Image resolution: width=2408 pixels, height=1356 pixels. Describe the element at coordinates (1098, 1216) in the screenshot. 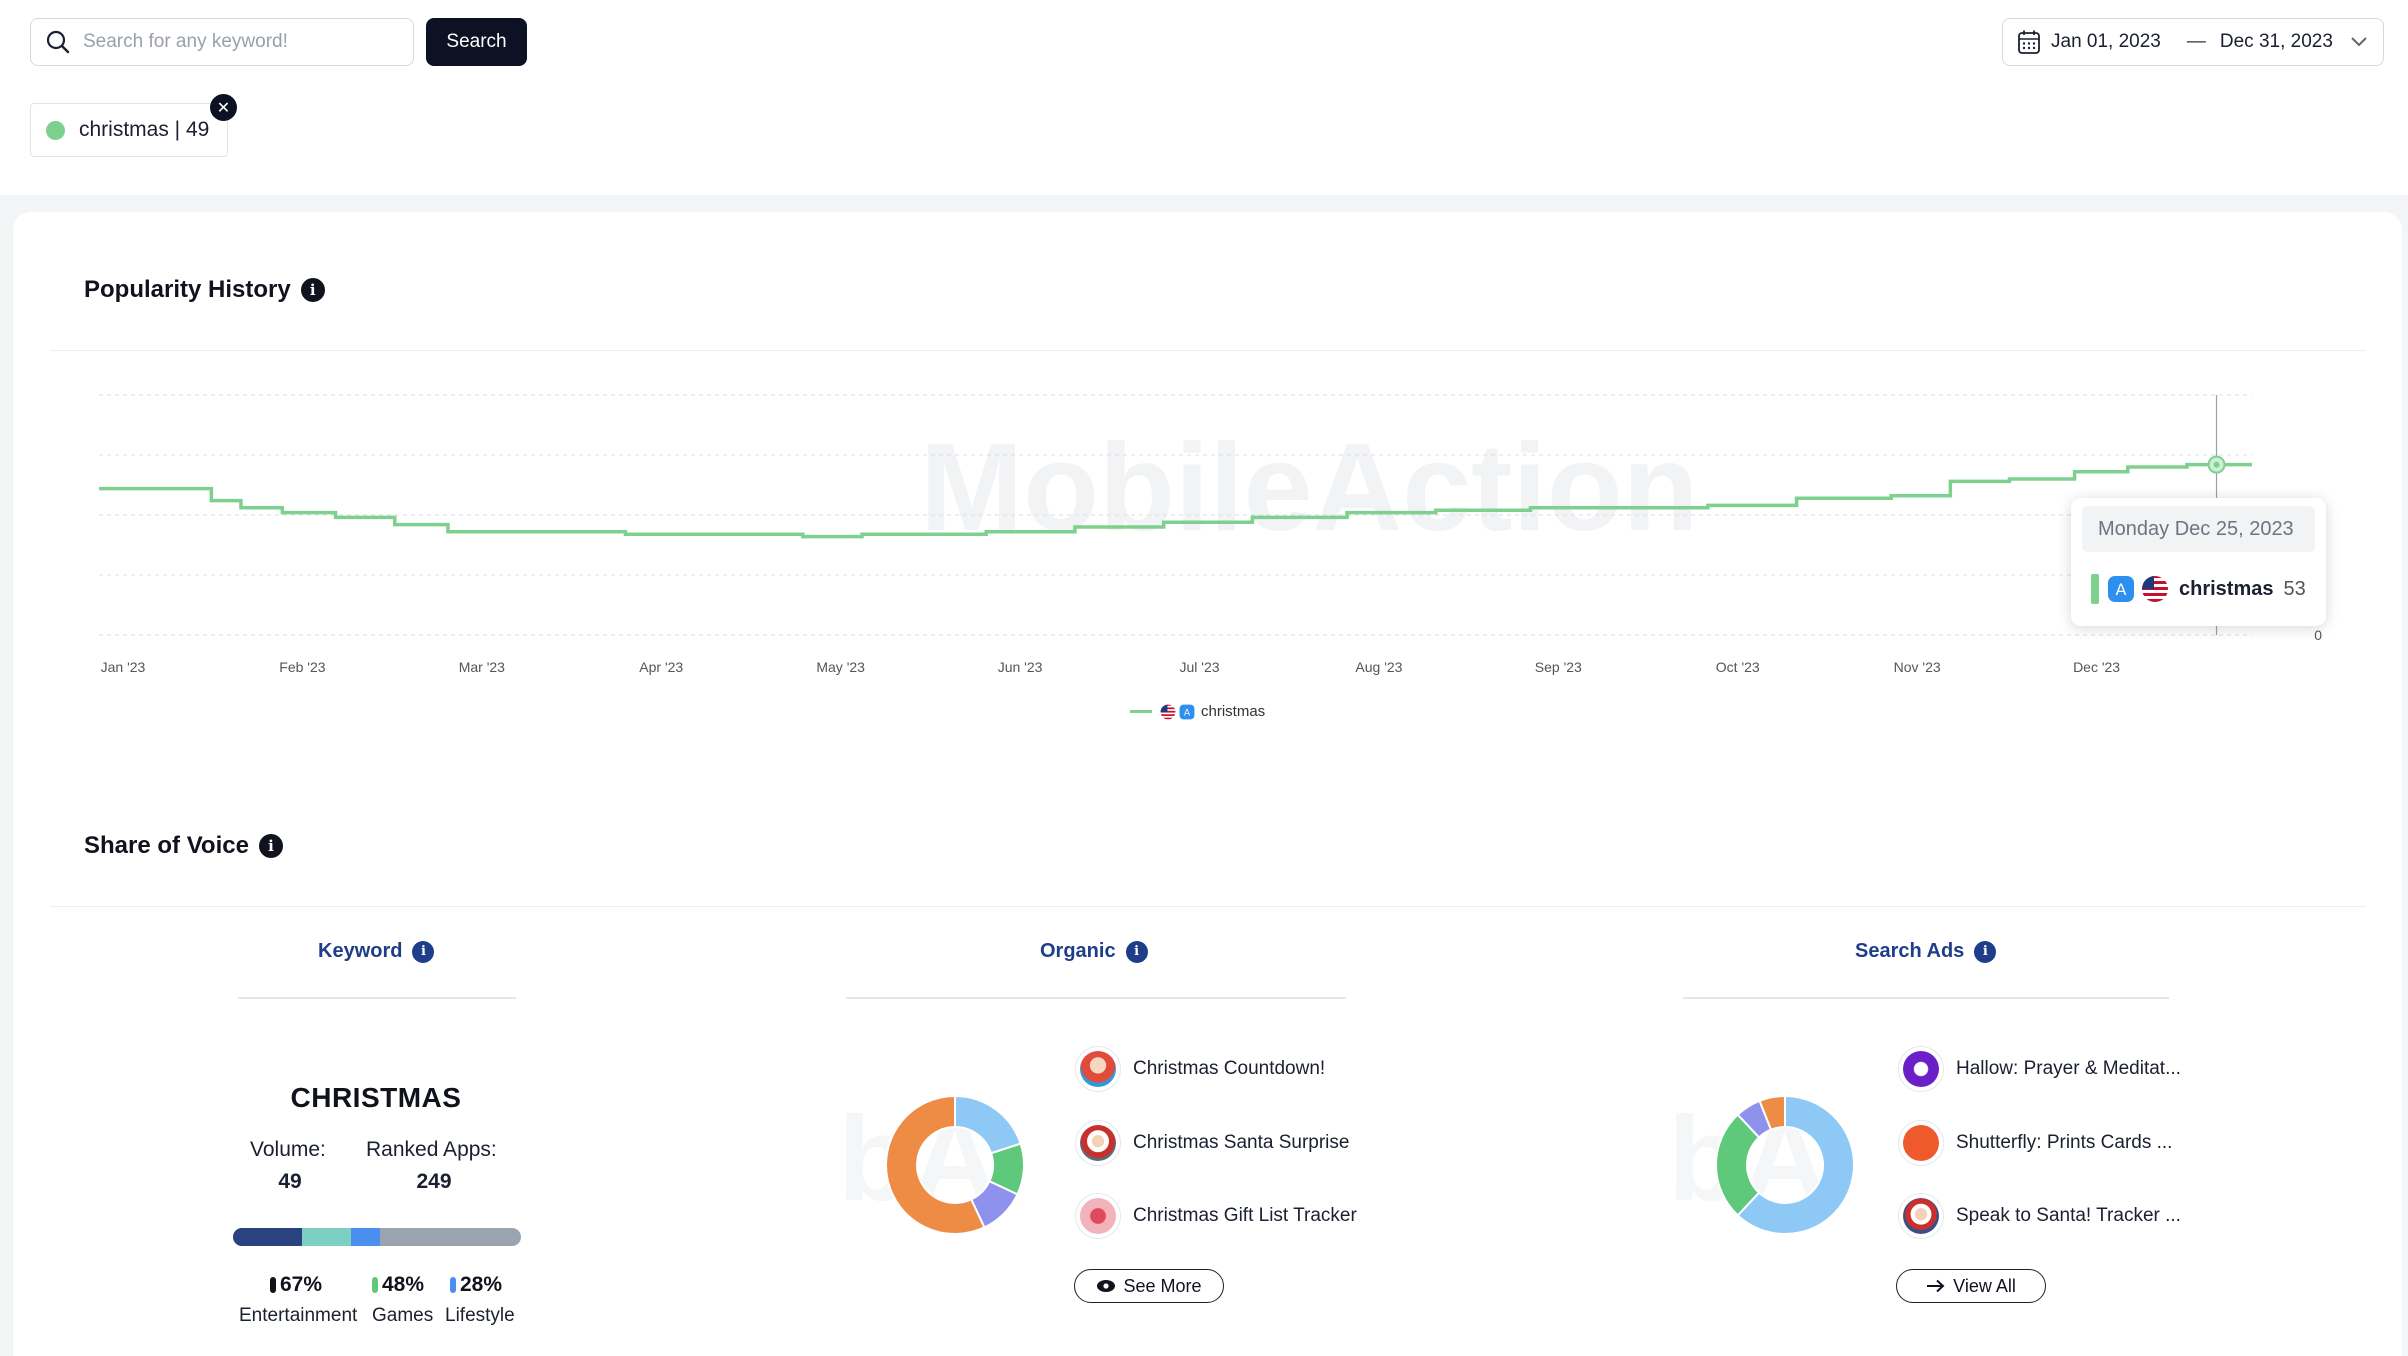

I see `gift-app-icon` at that location.